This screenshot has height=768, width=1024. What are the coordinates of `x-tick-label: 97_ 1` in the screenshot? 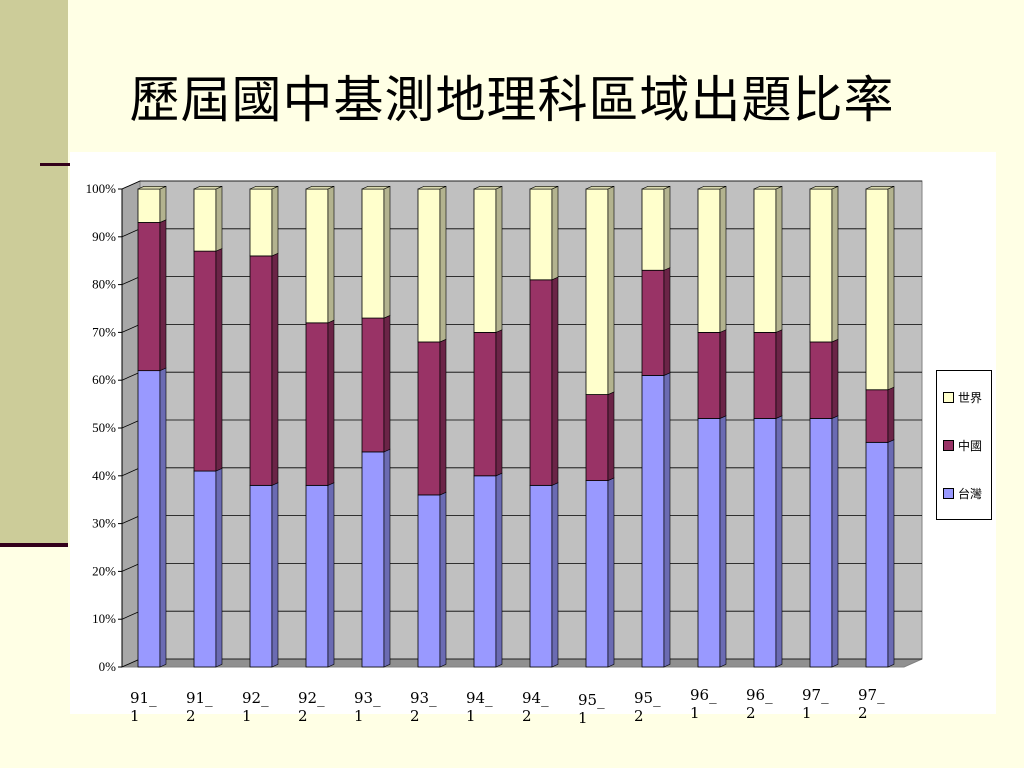 It's located at (815, 704).